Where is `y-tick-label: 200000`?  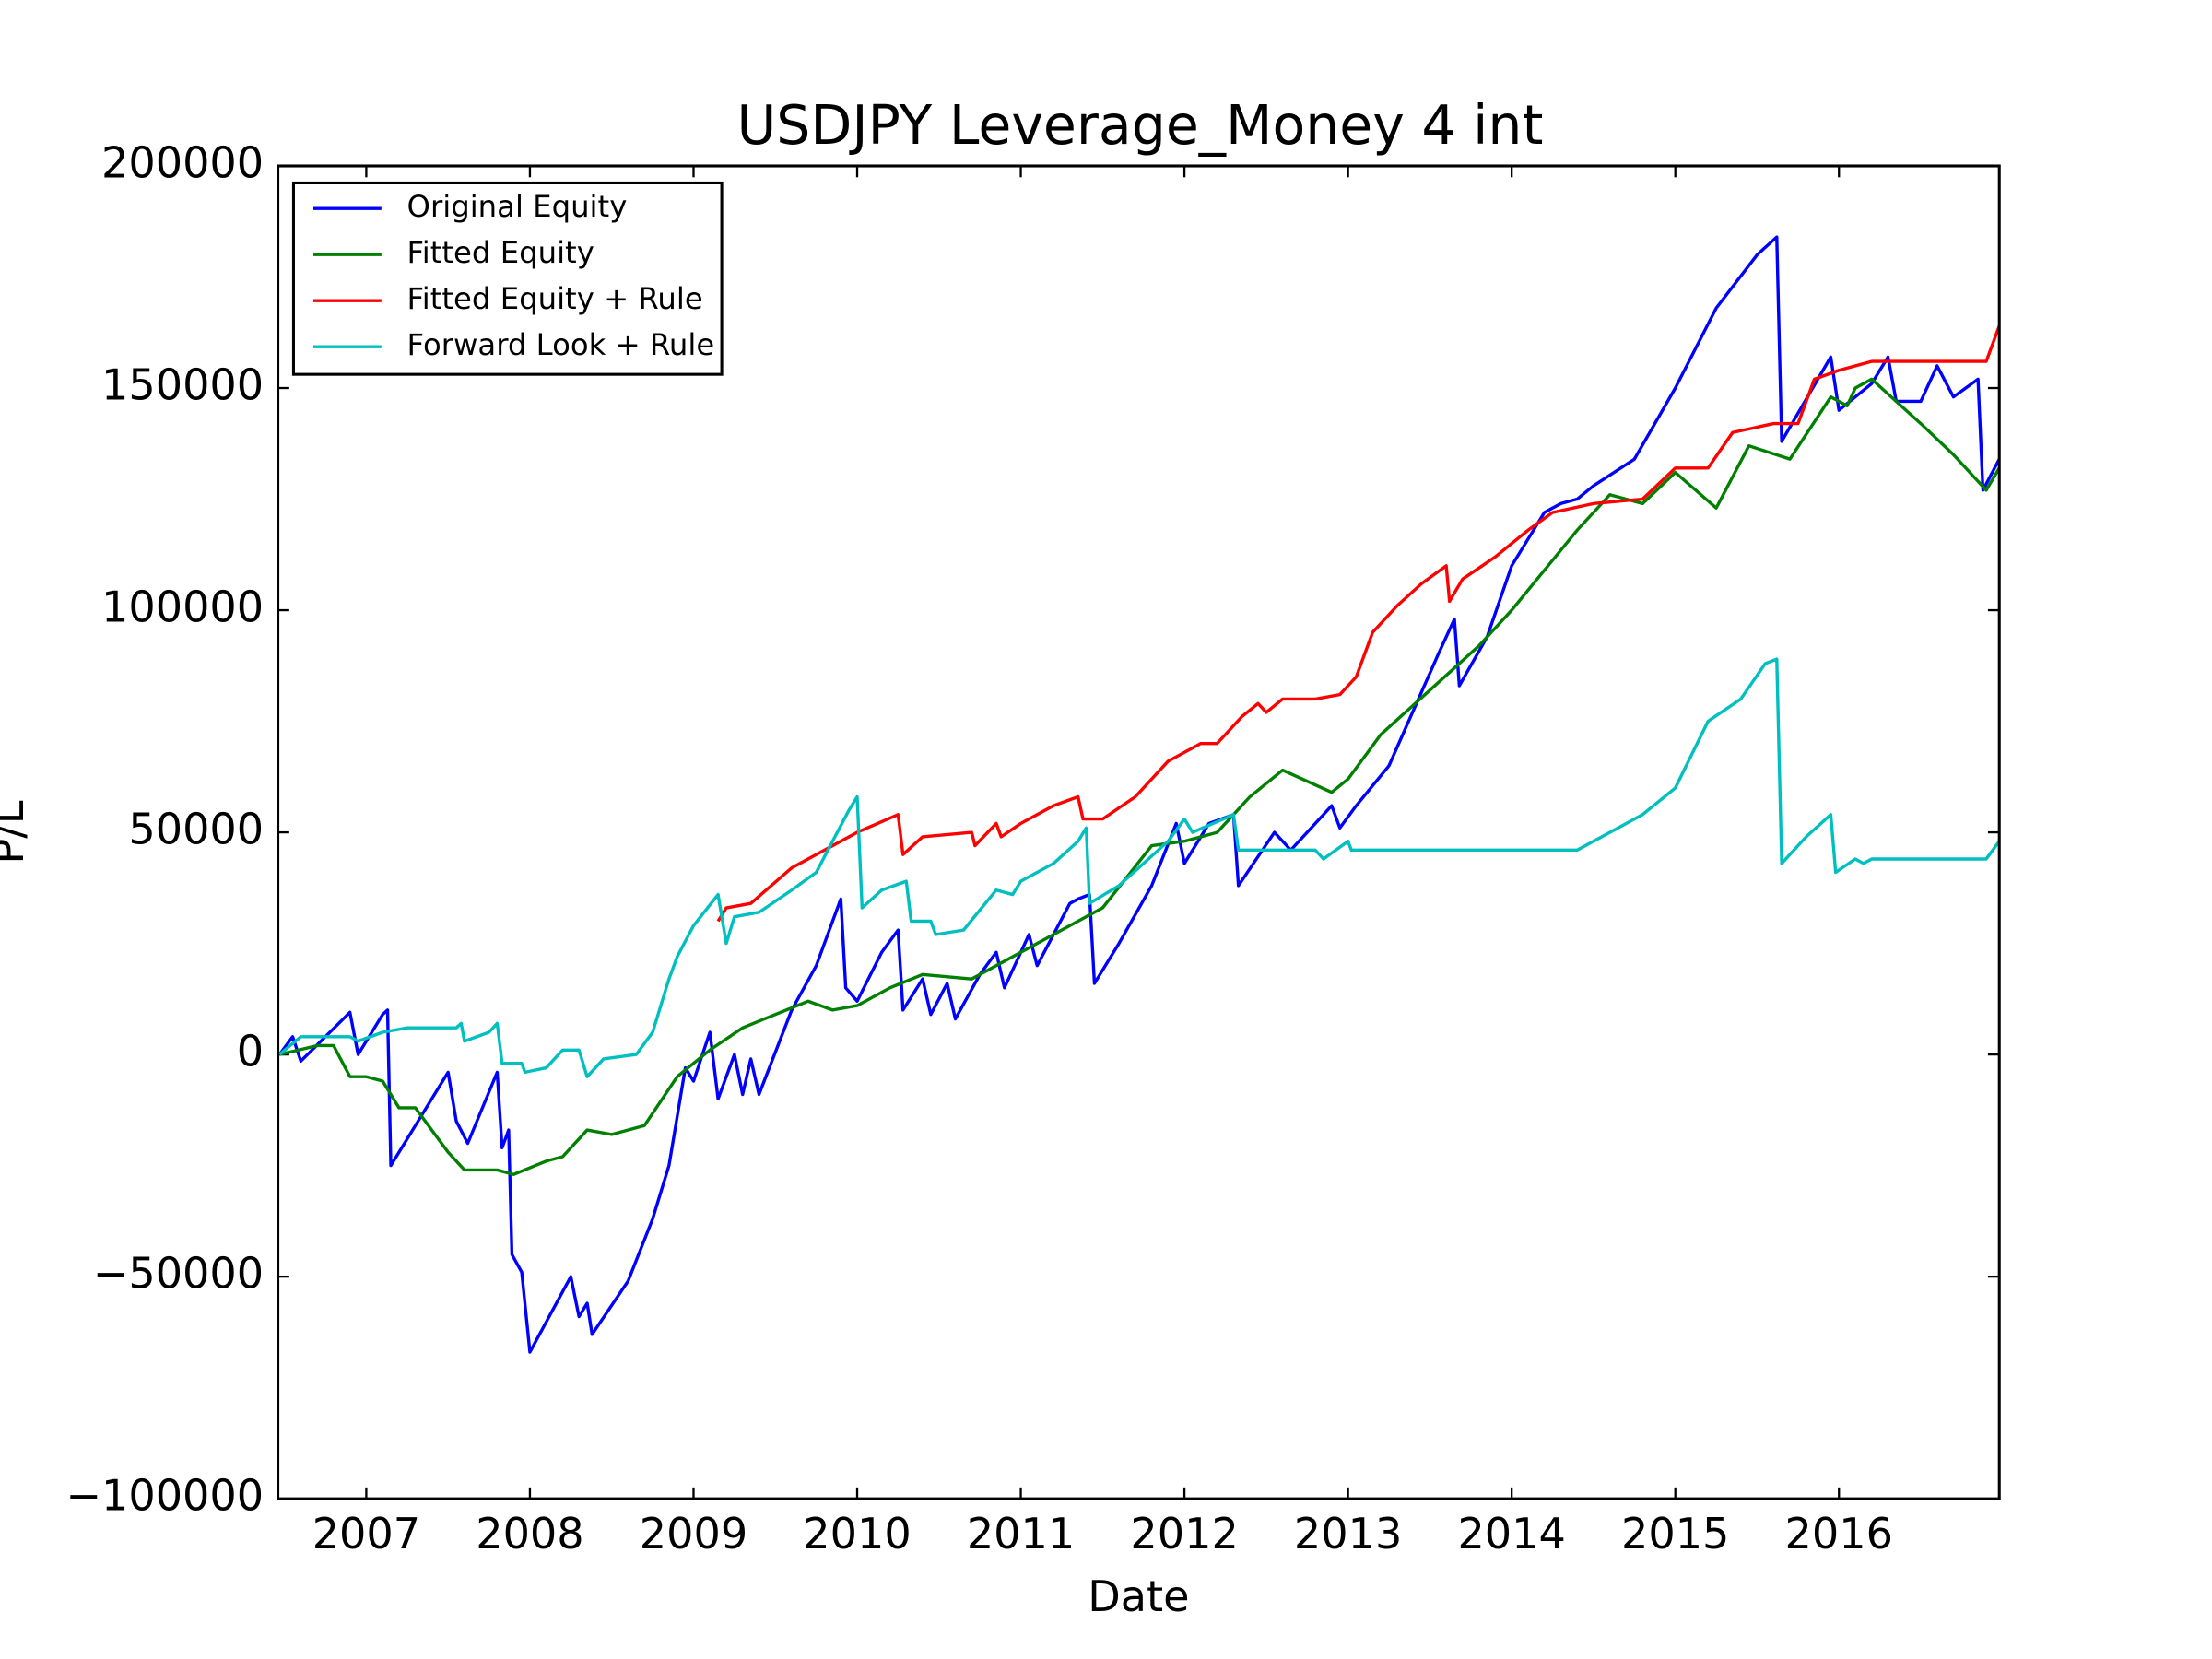 y-tick-label: 200000 is located at coordinates (182, 163).